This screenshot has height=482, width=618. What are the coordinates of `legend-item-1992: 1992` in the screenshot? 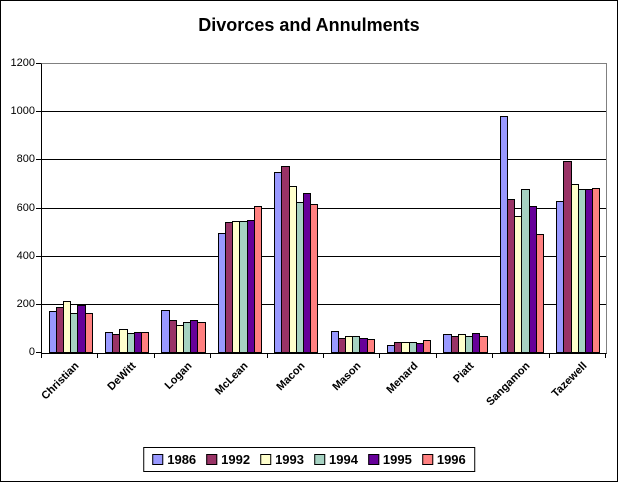 It's located at (228, 459).